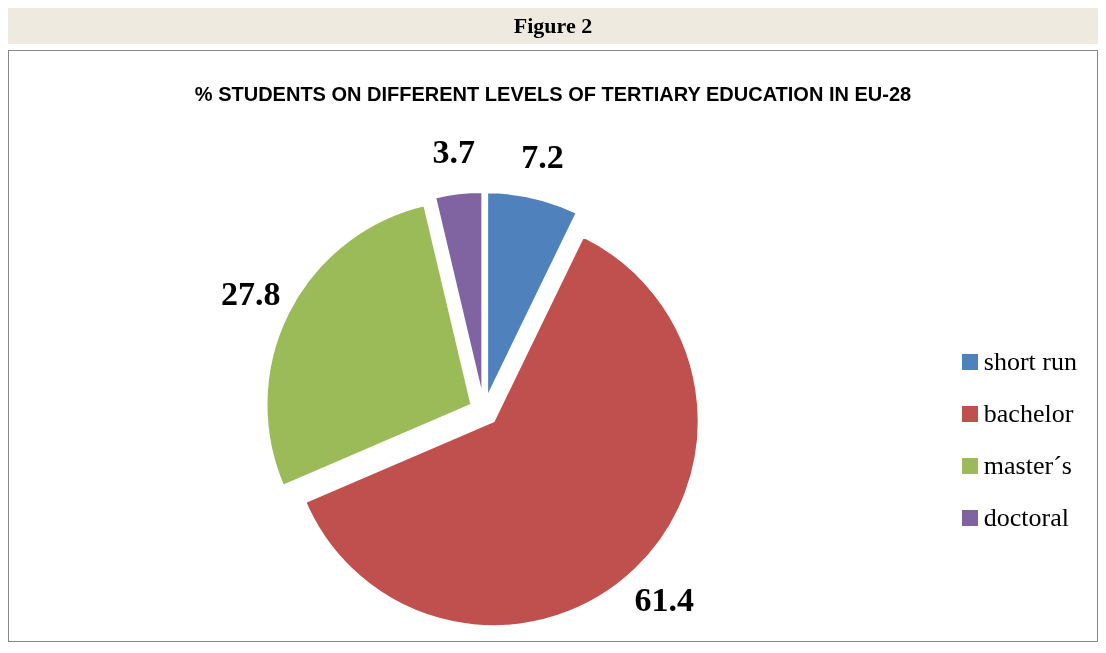 The width and height of the screenshot is (1106, 653). What do you see at coordinates (251, 294) in the screenshot?
I see `data-label: 27.8` at bounding box center [251, 294].